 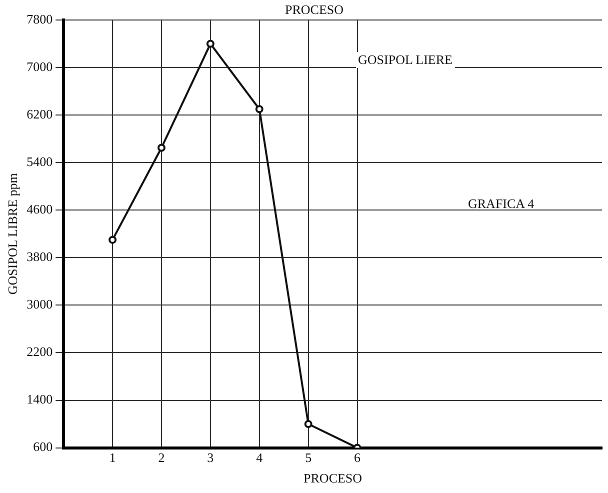 What do you see at coordinates (39, 66) in the screenshot?
I see `y-tick-label: 7000` at bounding box center [39, 66].